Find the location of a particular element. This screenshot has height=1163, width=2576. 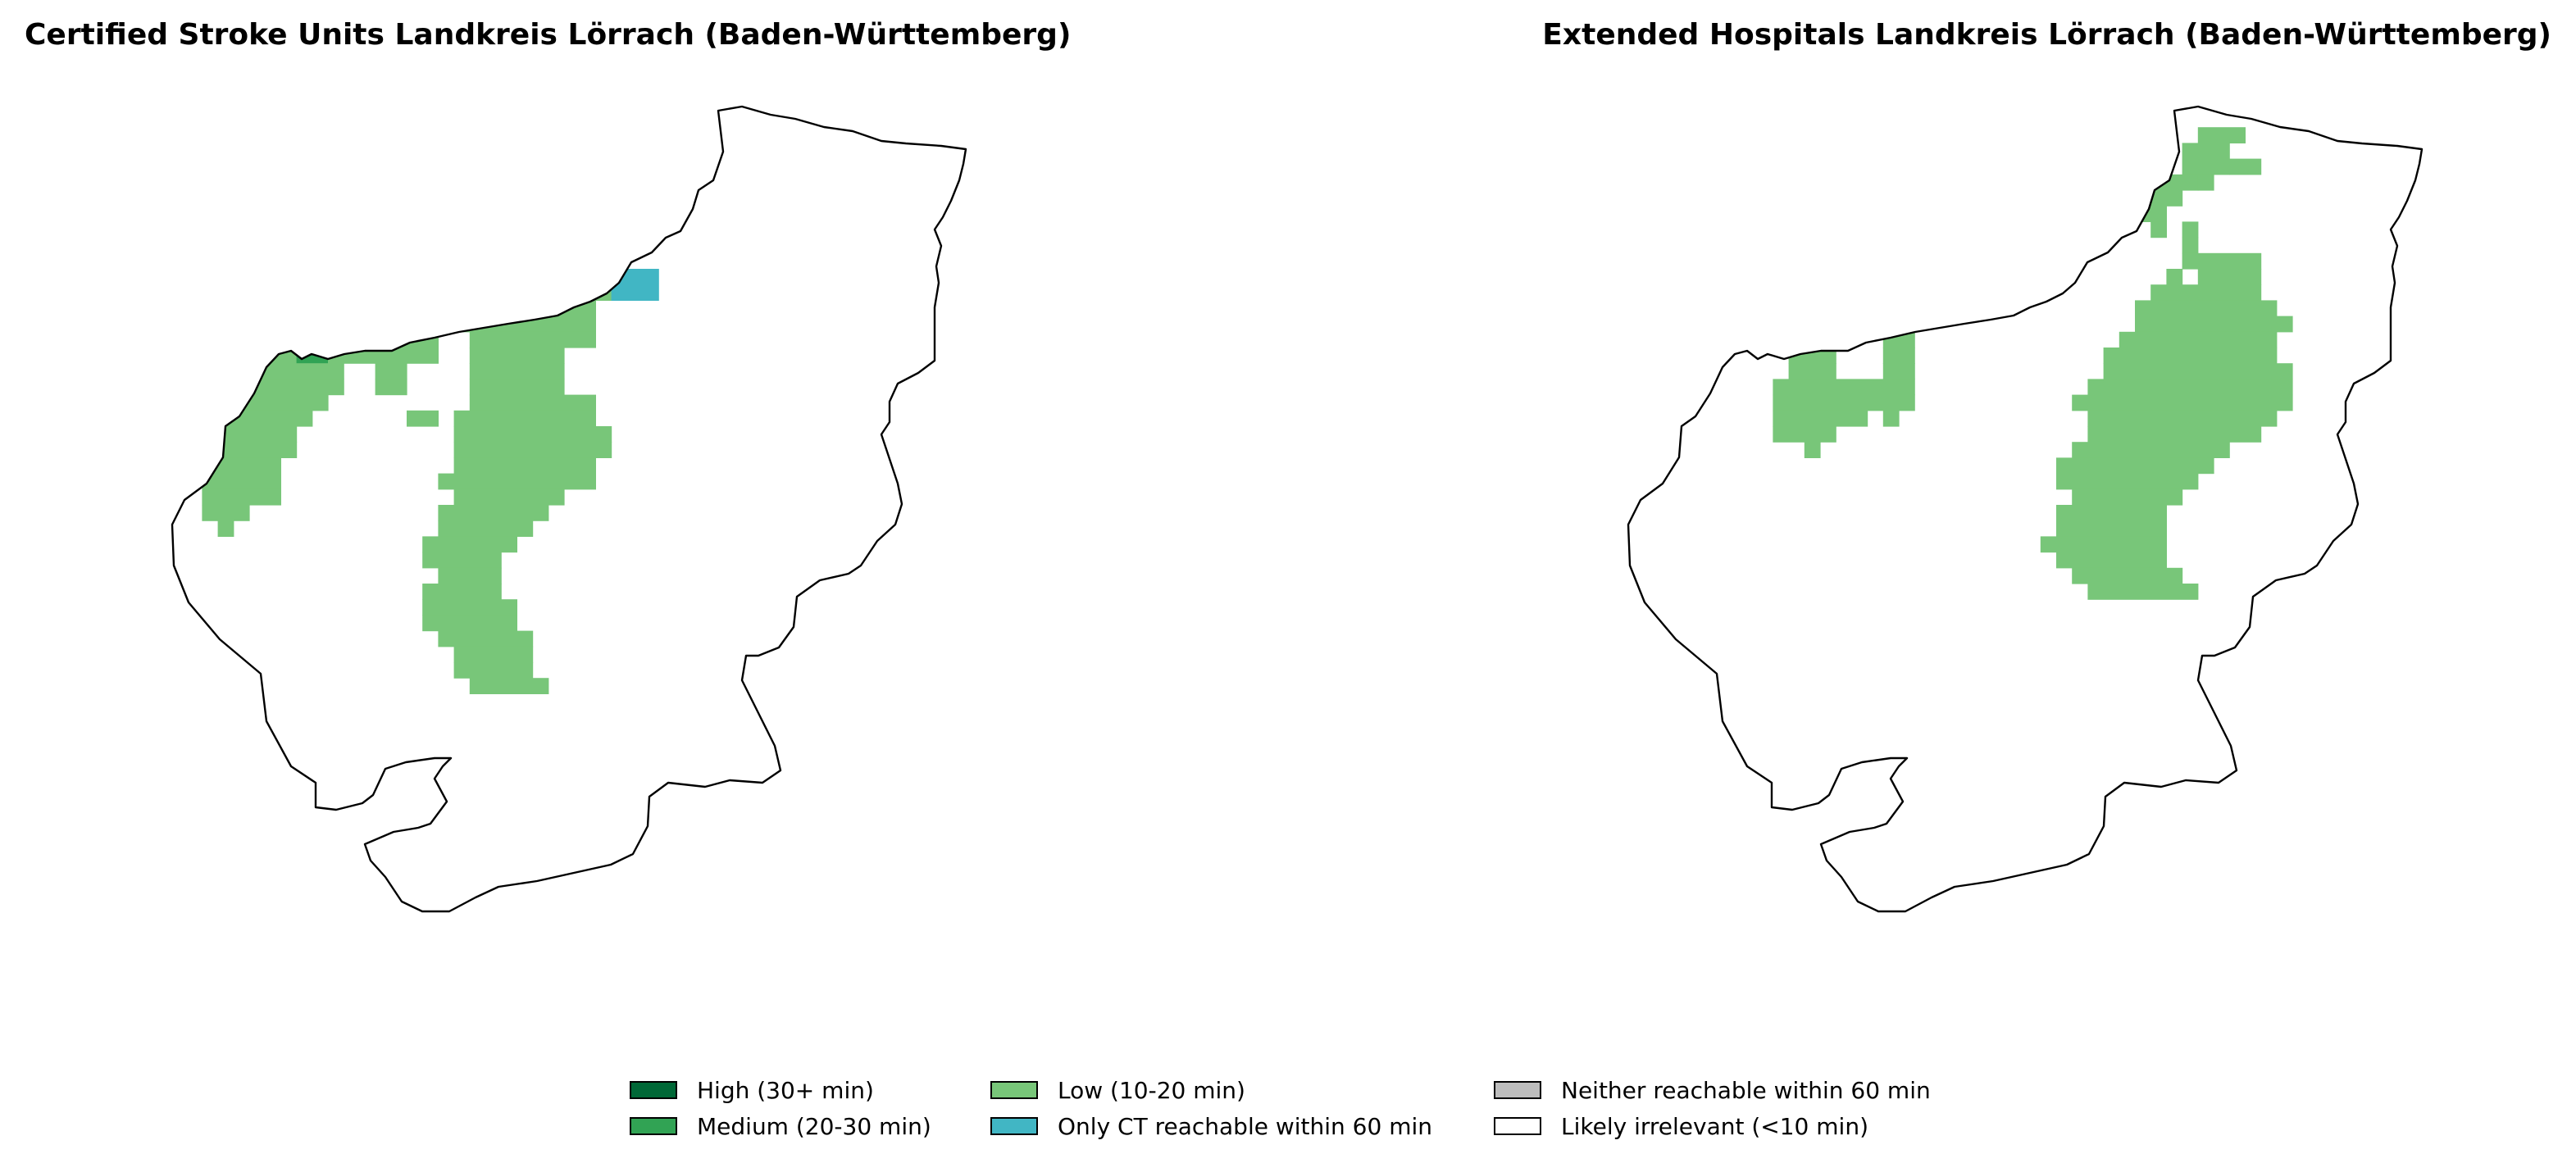

legend-label-high: High (30+ min) is located at coordinates (785, 1090).